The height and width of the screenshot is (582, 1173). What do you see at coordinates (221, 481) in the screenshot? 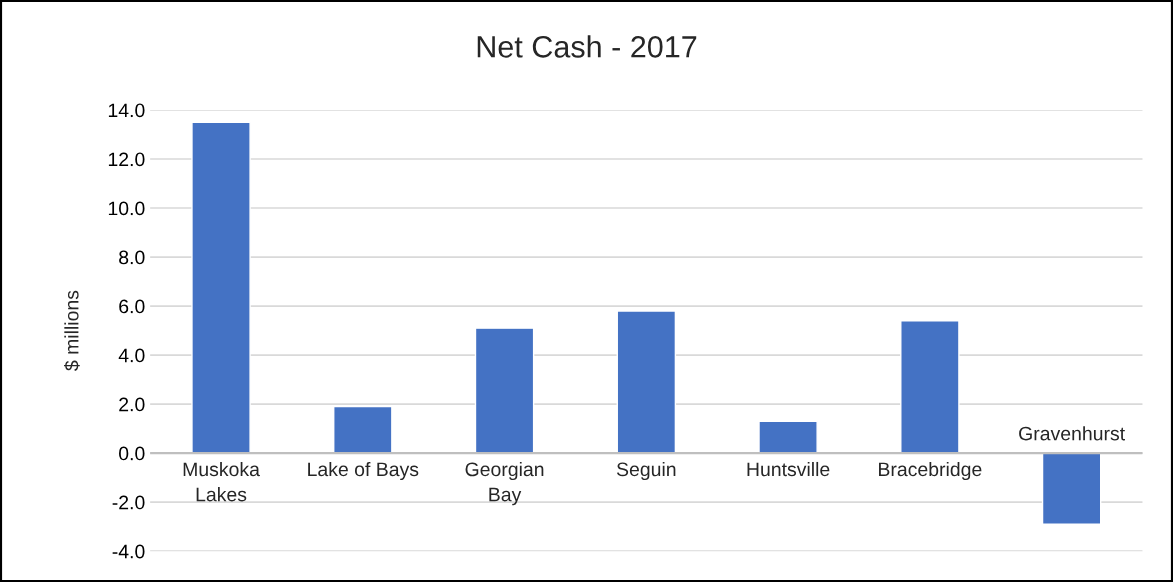
I see `x-tick-label: Muskoka Lakes` at bounding box center [221, 481].